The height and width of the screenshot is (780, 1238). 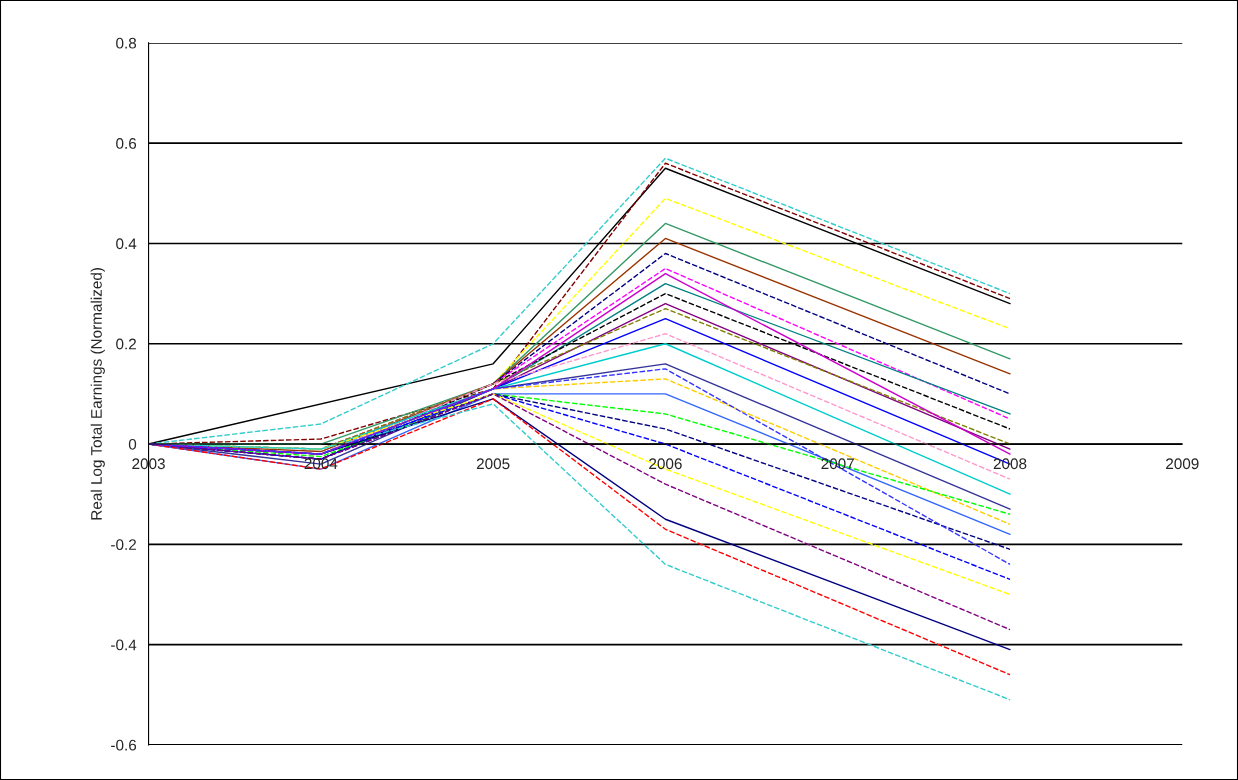 I want to click on x-tick-label: 2008, so click(x=1010, y=464).